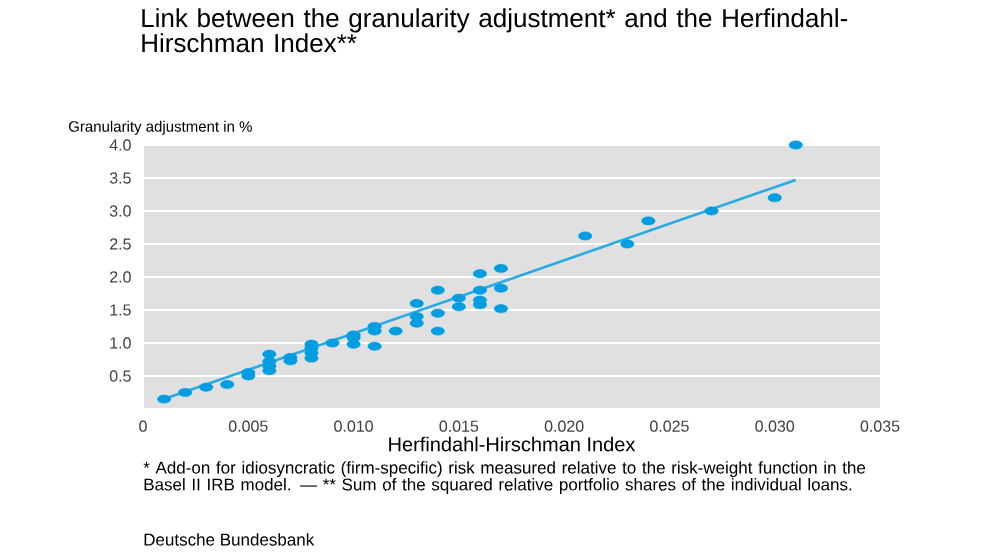  Describe the element at coordinates (495, 30) in the screenshot. I see `chart-title: Link between the granularity adjustment* and the Herfindahl-Hirschman Index**` at that location.